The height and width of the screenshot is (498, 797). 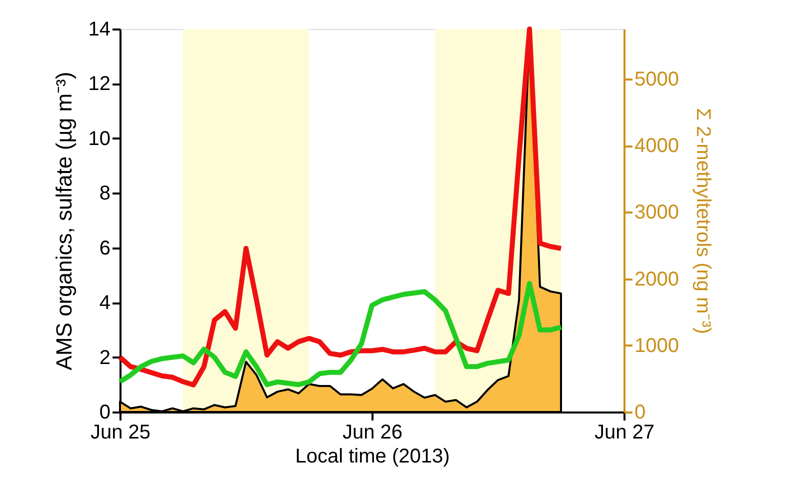 What do you see at coordinates (656, 279) in the screenshot?
I see `y2-tick-label: 2000` at bounding box center [656, 279].